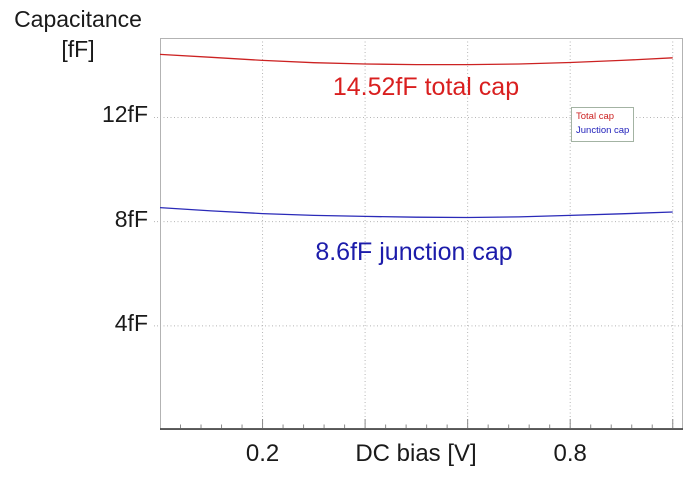 This screenshot has height=482, width=699. I want to click on legend-item-total-cap: Total cap, so click(595, 116).